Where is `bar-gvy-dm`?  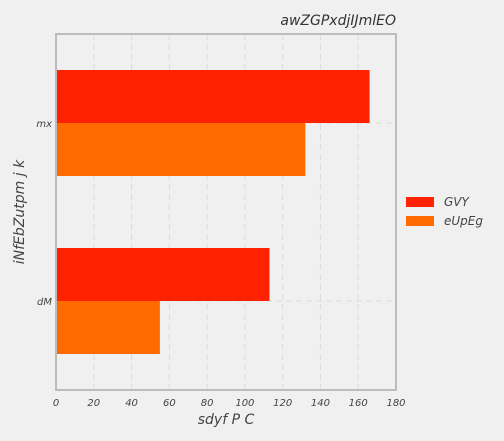
bar-gvy-dm is located at coordinates (163, 274).